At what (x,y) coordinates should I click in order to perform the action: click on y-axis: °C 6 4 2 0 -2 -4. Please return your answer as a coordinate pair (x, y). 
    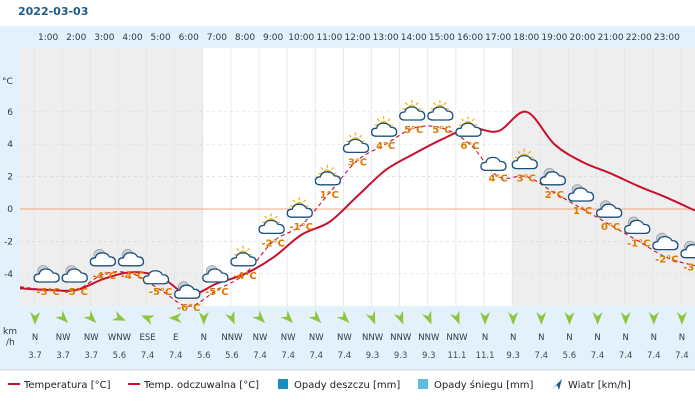
    Looking at the image, I should click on (7, 178).